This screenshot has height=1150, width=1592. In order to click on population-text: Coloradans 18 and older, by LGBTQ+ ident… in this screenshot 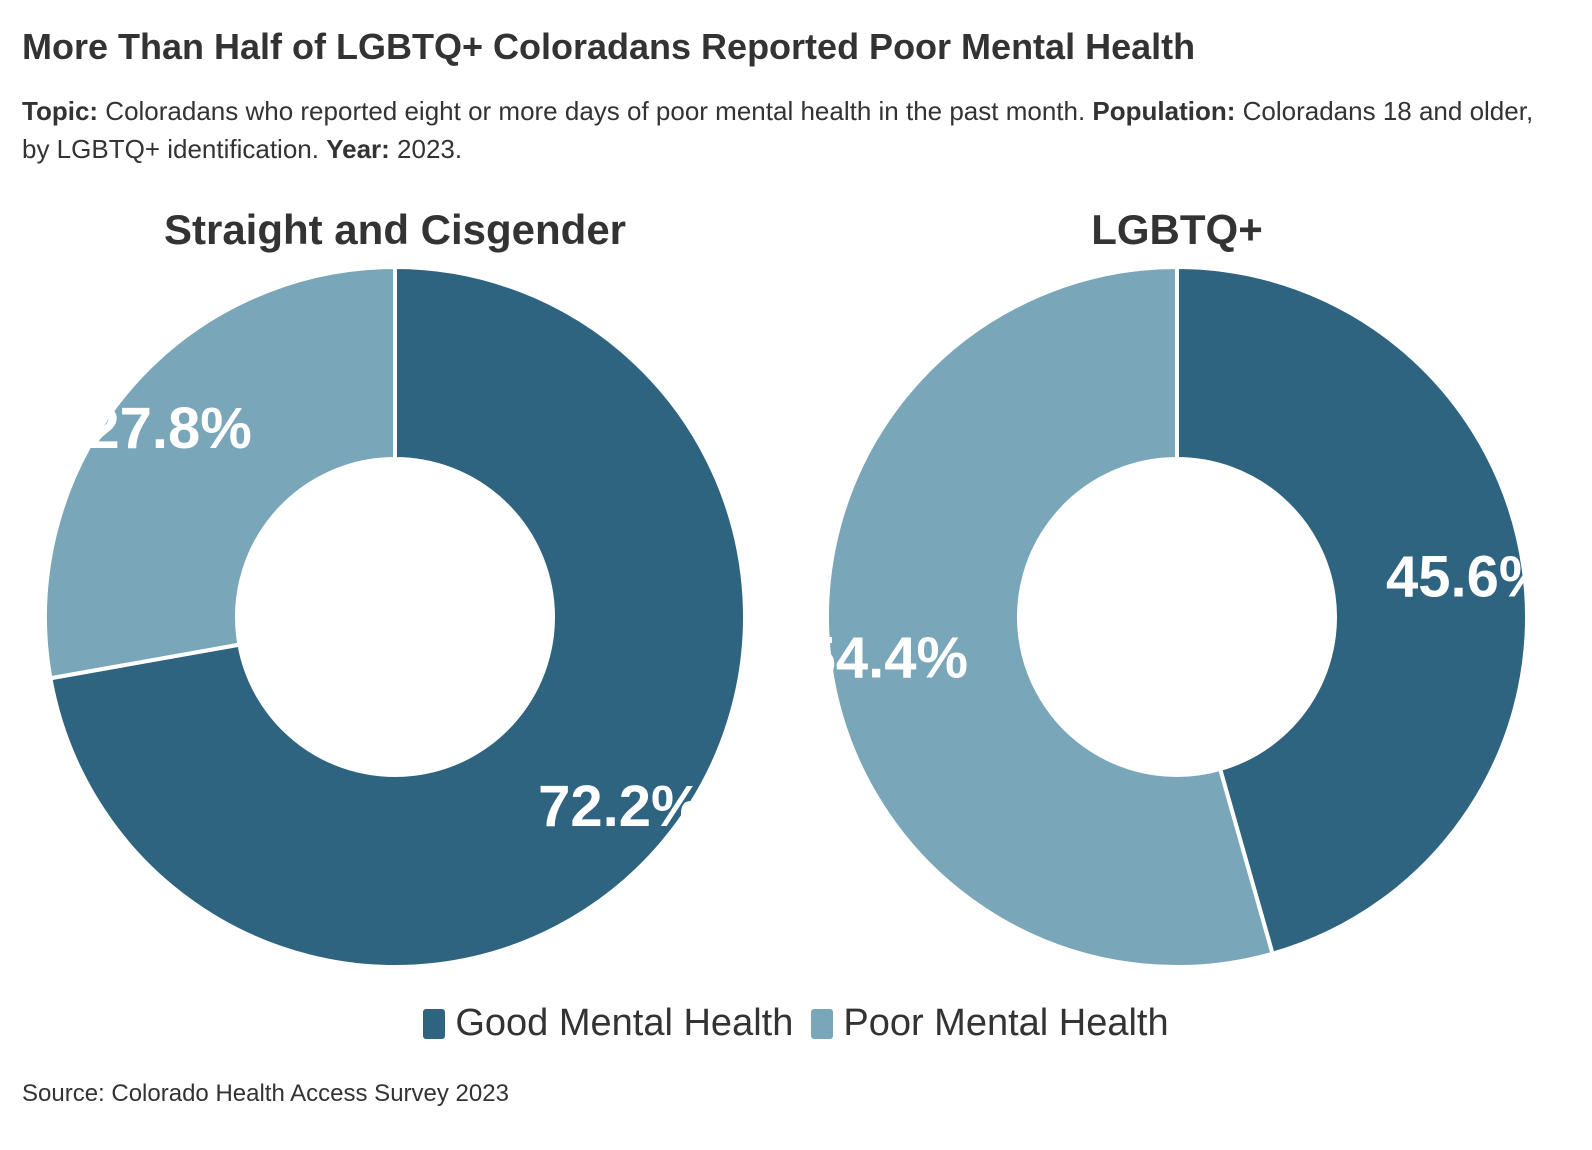, I will do `click(778, 130)`.